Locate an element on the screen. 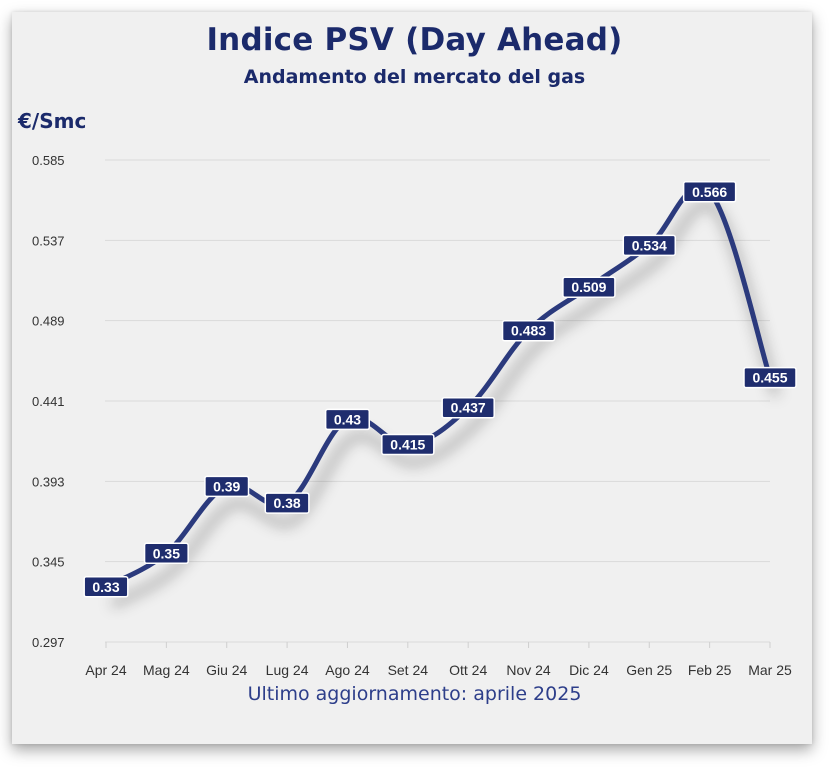 The width and height of the screenshot is (829, 770). x-tick-label: Set 24 is located at coordinates (408, 670).